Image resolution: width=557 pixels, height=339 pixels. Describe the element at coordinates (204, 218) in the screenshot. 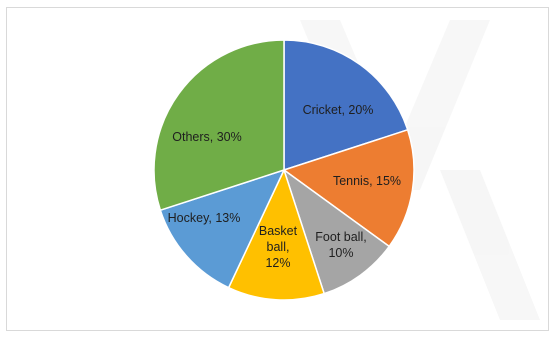

I see `pie-label-hockey: Hockey, 13%` at that location.